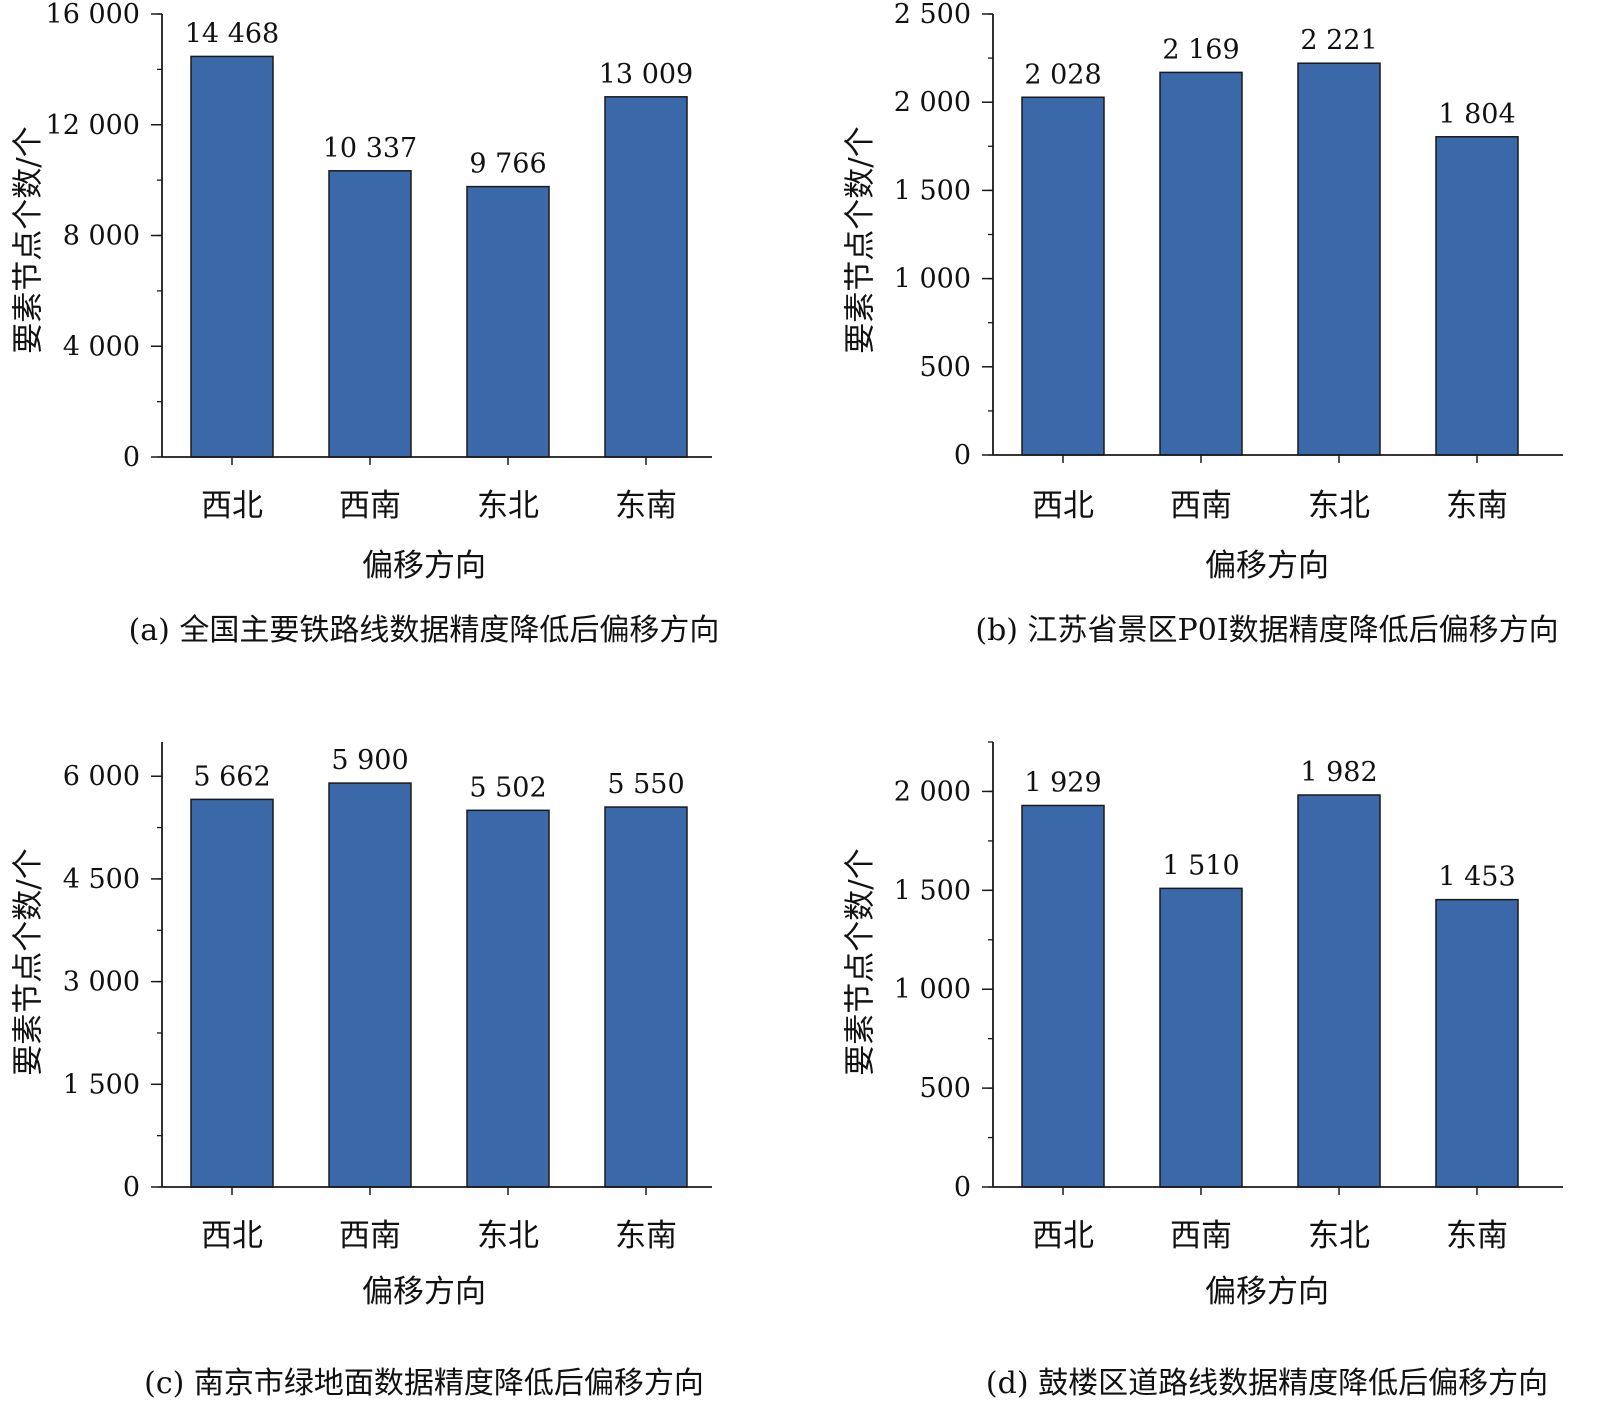  I want to click on data-label: 2 028, so click(1062, 74).